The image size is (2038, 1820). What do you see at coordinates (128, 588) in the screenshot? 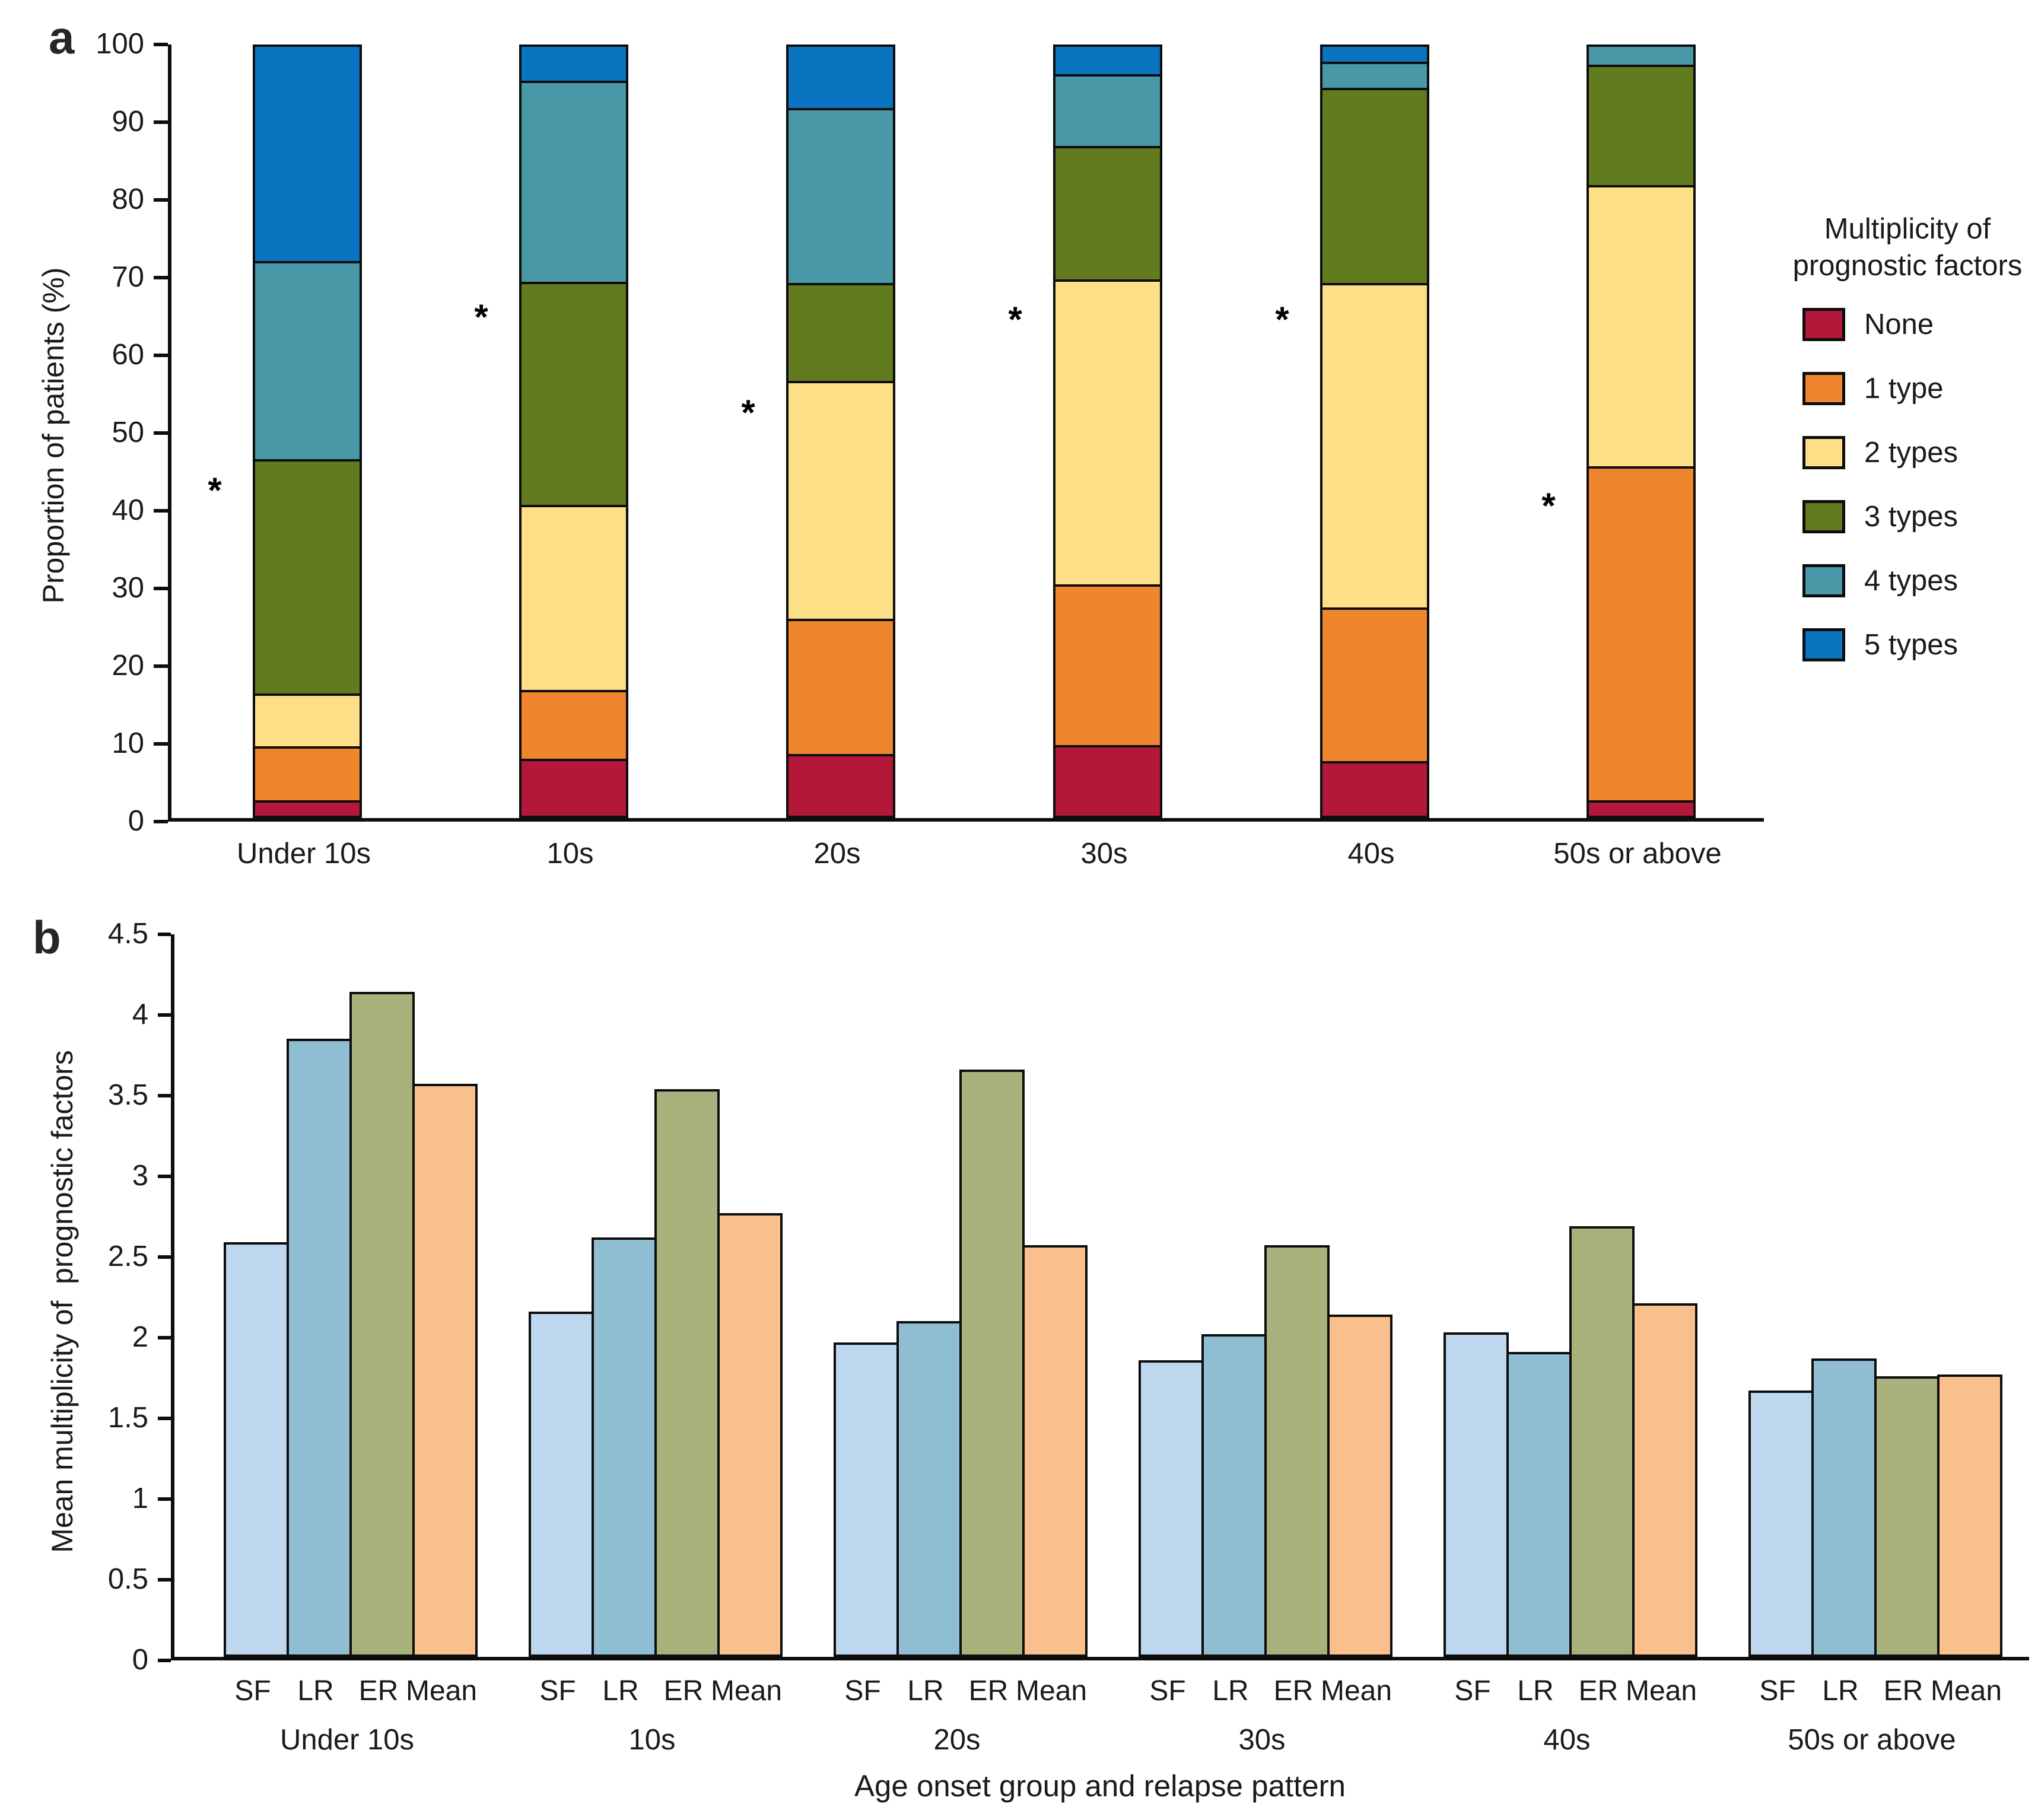
I see `y-axis-tick-label: 30` at bounding box center [128, 588].